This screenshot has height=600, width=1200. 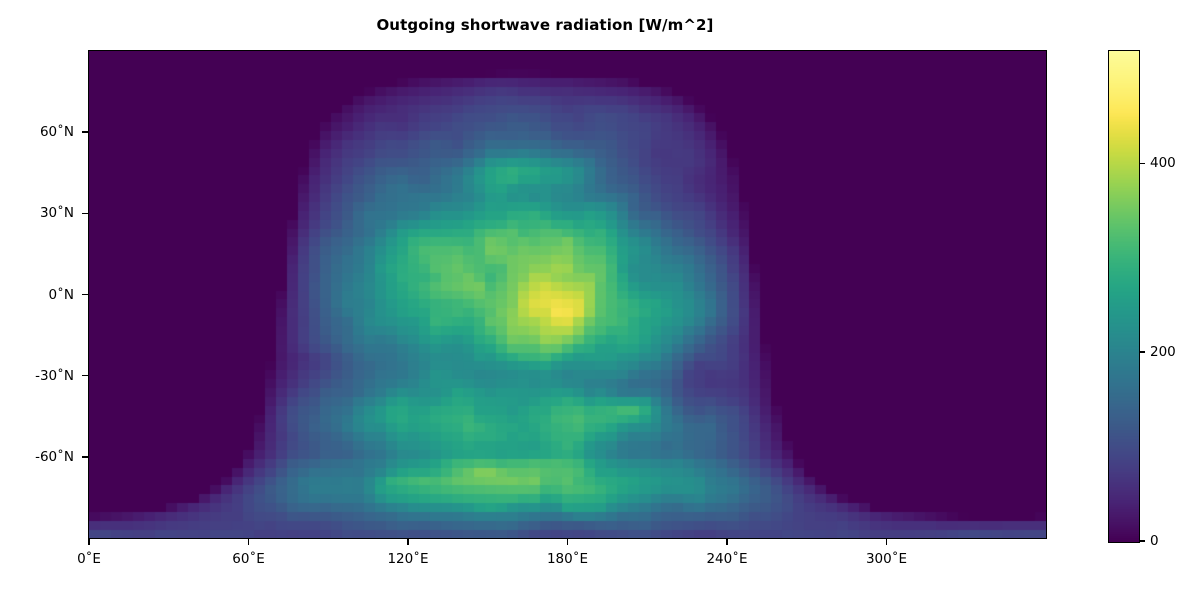 I want to click on y-axis-tick-label: 0˚N, so click(x=61, y=294).